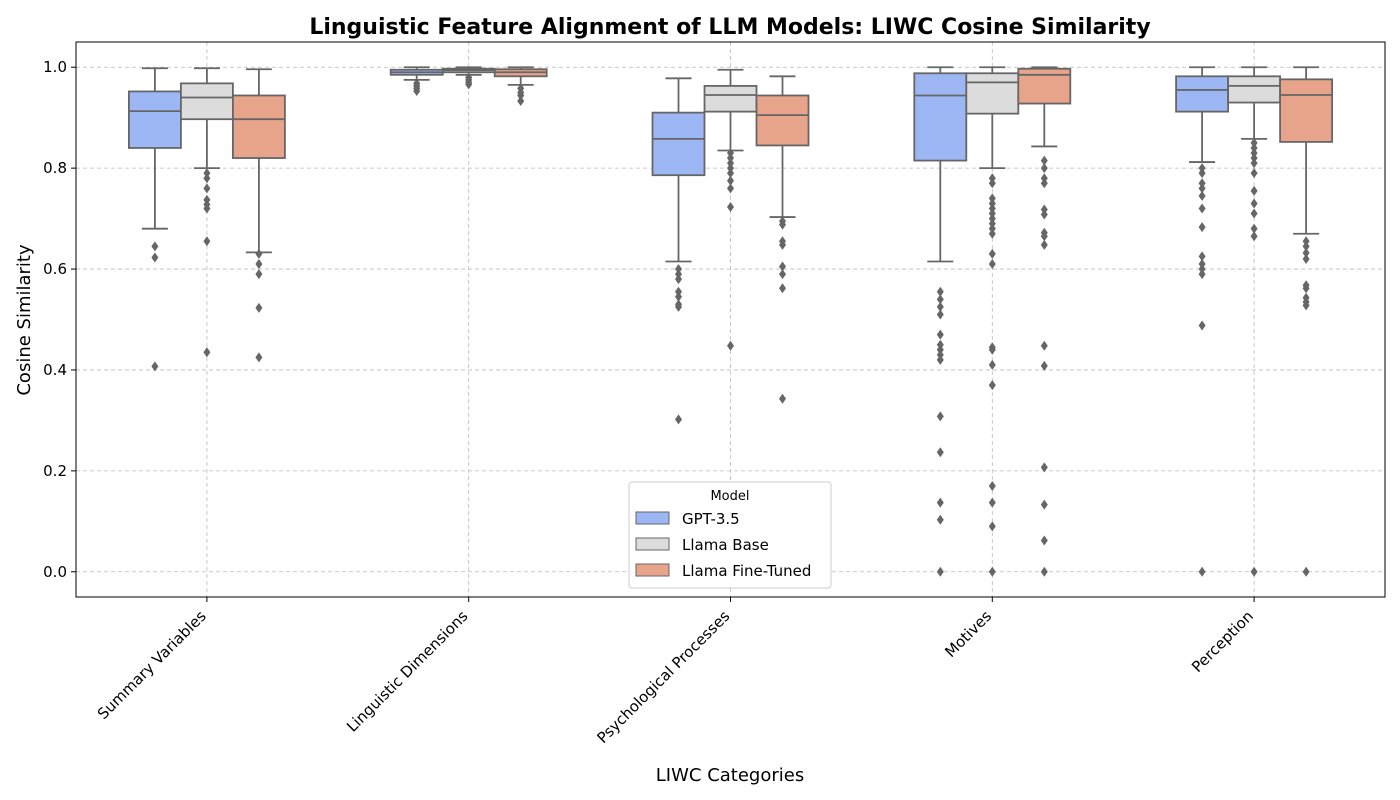 This screenshot has width=1400, height=800. Describe the element at coordinates (55, 168) in the screenshot. I see `y-tick-label: 0.8` at that location.